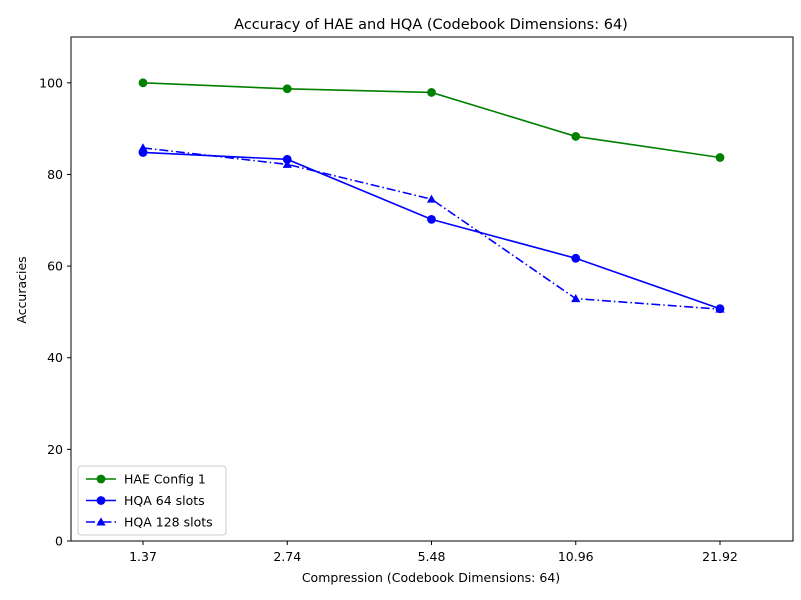  Describe the element at coordinates (168, 522) in the screenshot. I see `legend-label: HQA 128 slots` at that location.